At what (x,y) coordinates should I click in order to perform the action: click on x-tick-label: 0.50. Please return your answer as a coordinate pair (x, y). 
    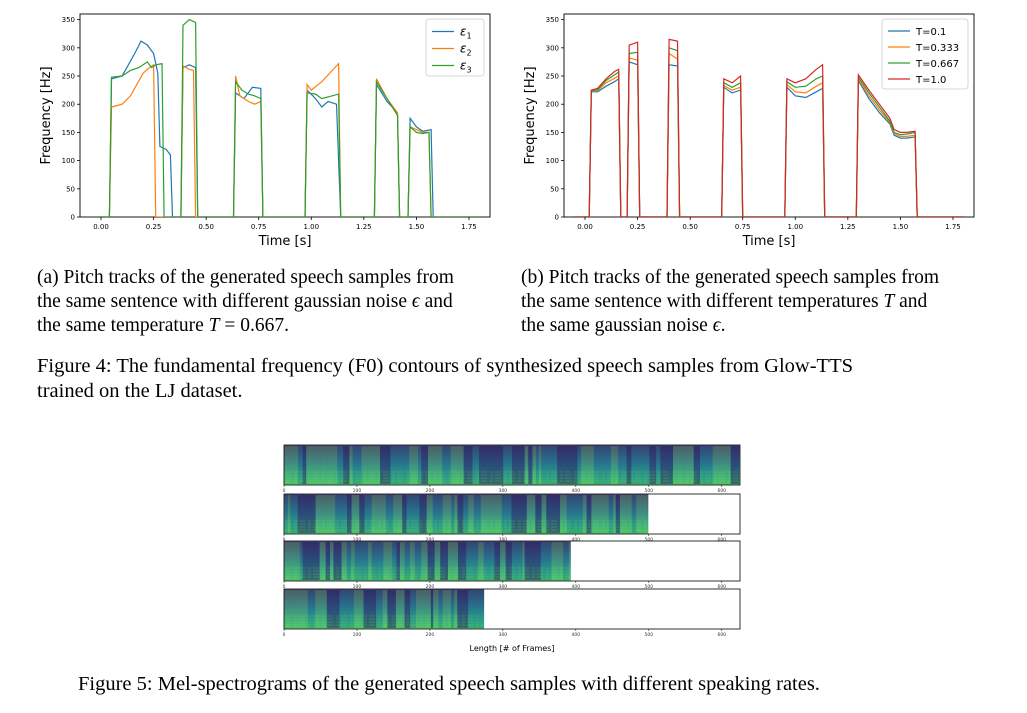
    Looking at the image, I should click on (206, 227).